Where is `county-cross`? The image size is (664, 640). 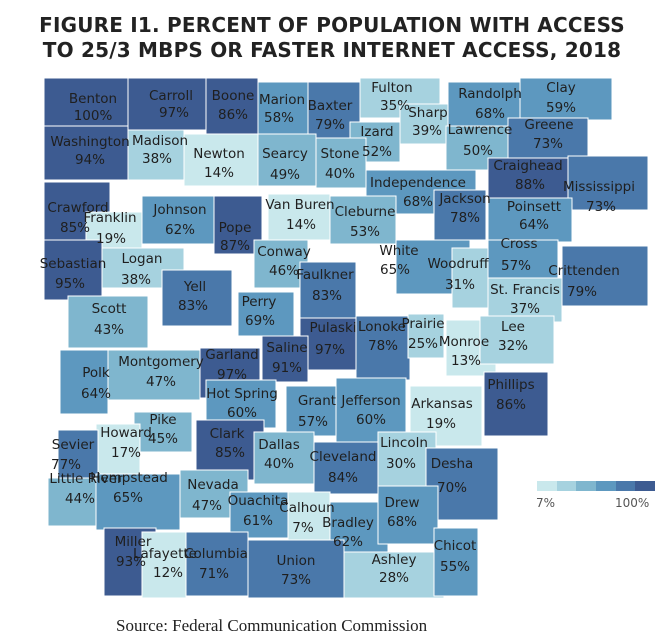
county-cross is located at coordinates (523, 259).